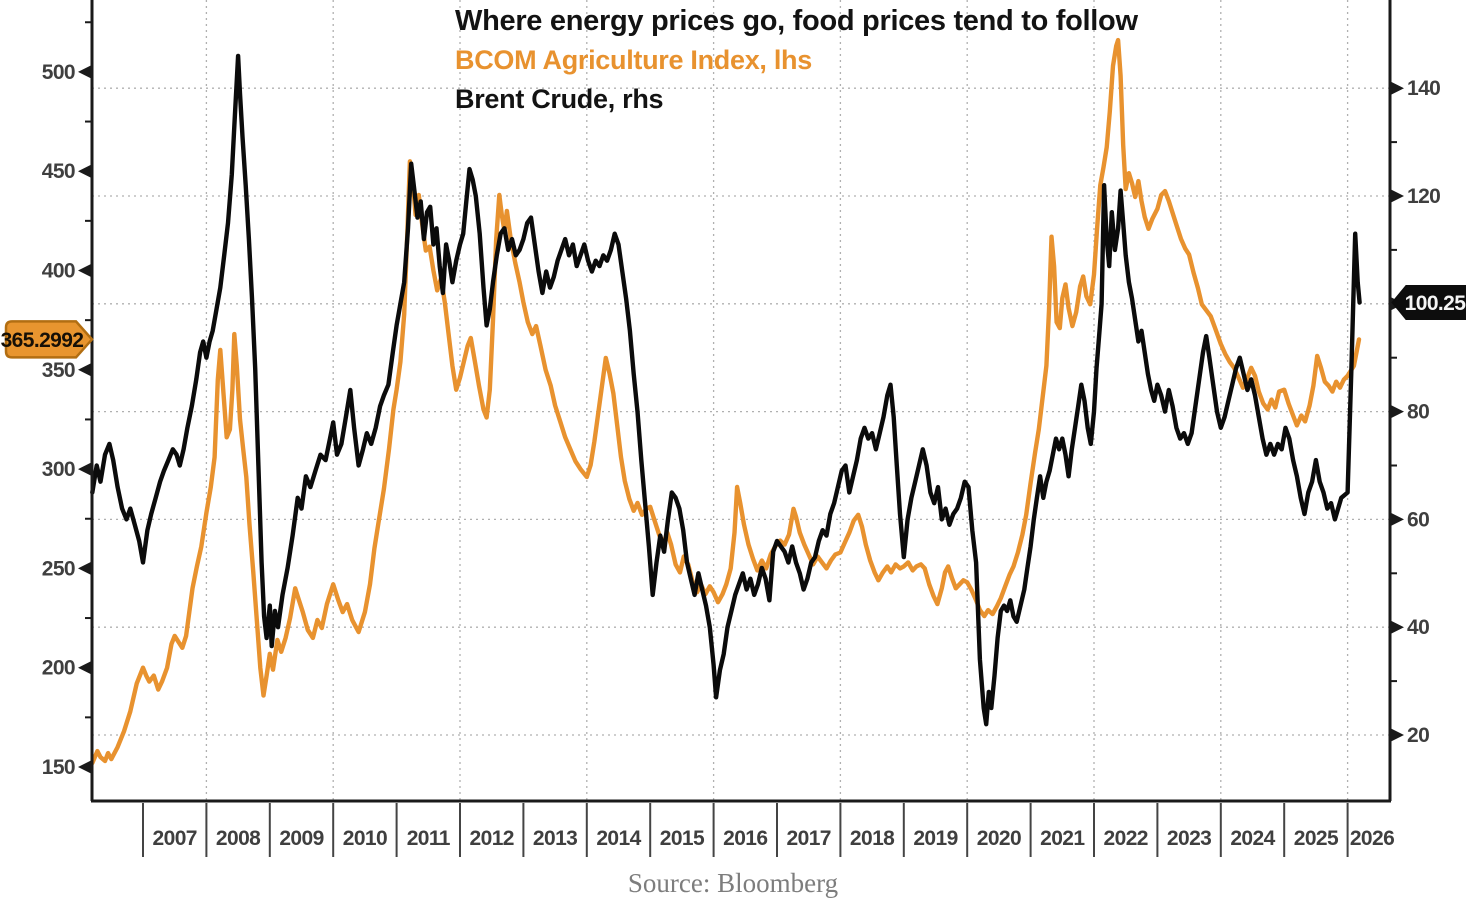 The width and height of the screenshot is (1466, 908). What do you see at coordinates (492, 838) in the screenshot?
I see `year-label: 2012` at bounding box center [492, 838].